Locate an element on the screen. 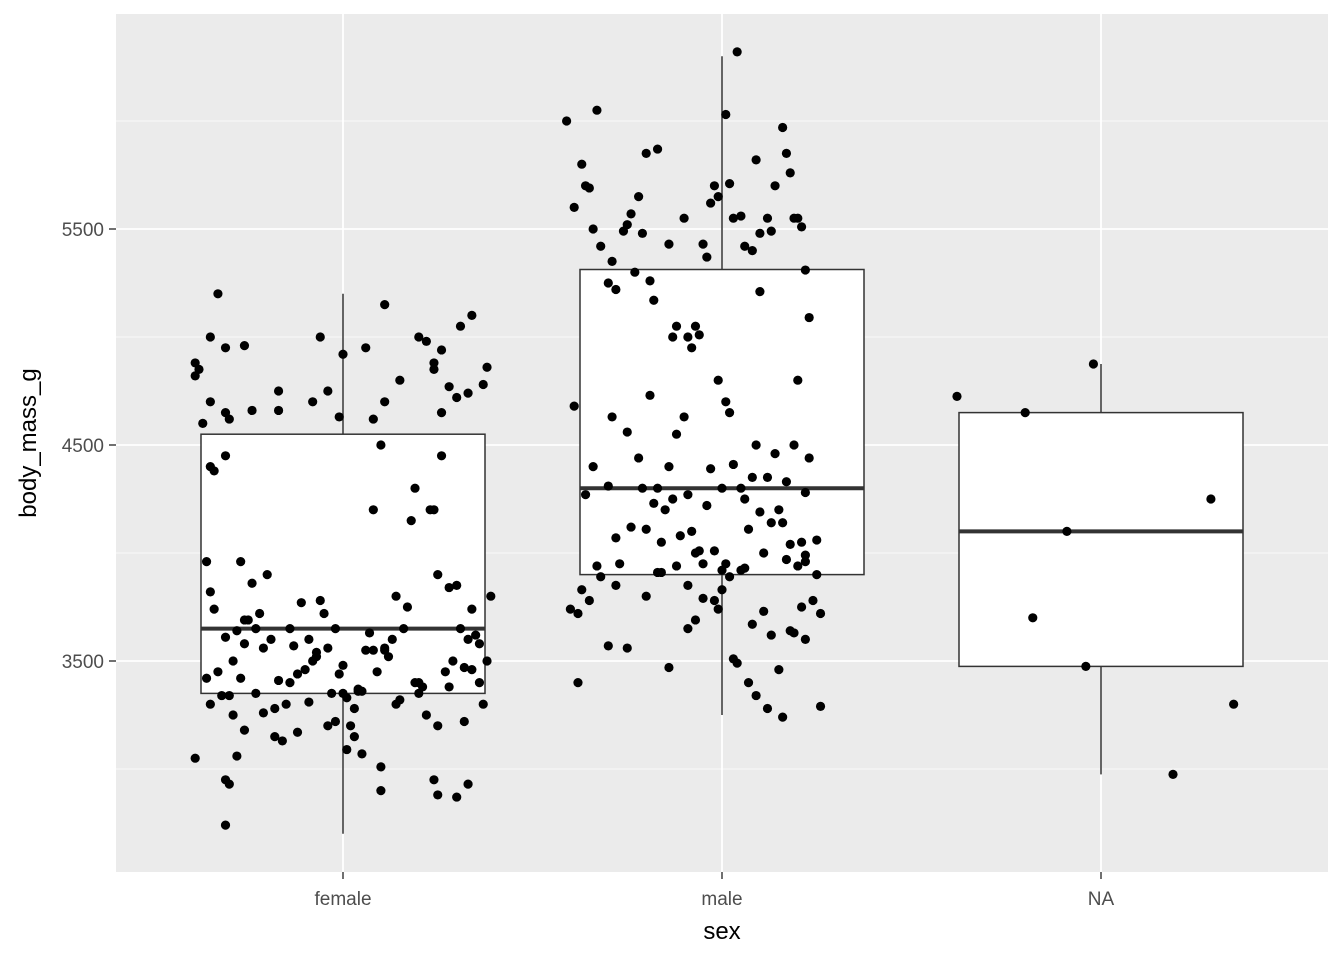 The width and height of the screenshot is (1344, 960). y-axis-title: body_mass_g is located at coordinates (28, 442).